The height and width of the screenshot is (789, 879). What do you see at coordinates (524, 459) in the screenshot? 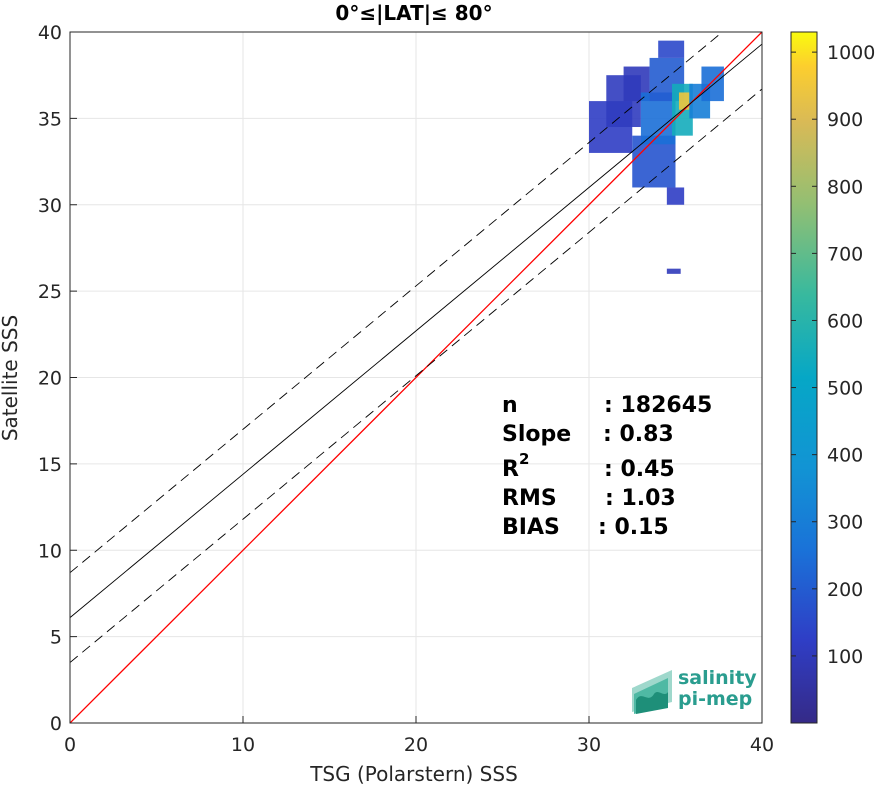
I see `stat-r2-superscript: 2` at bounding box center [524, 459].